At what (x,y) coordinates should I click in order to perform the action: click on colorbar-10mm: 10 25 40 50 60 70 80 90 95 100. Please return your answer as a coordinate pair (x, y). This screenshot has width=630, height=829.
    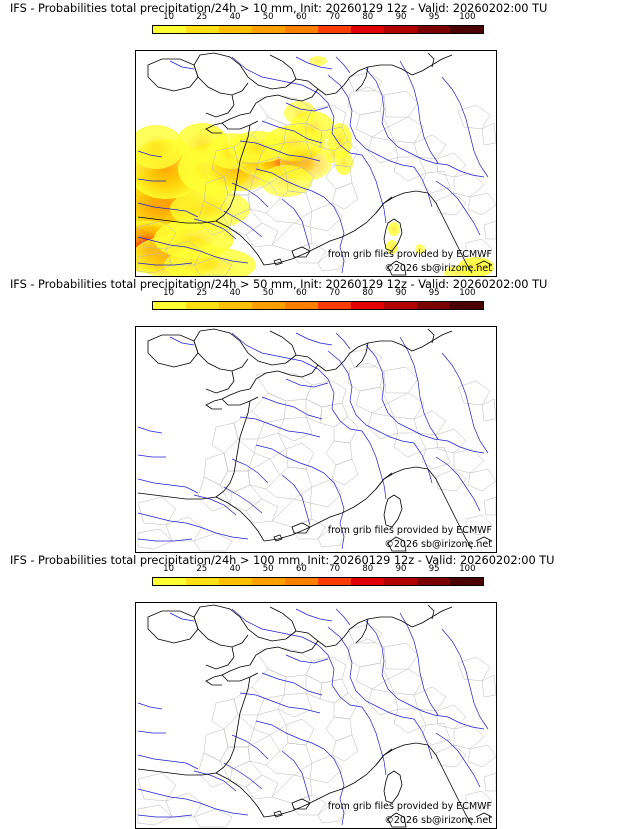
    Looking at the image, I should click on (318, 26).